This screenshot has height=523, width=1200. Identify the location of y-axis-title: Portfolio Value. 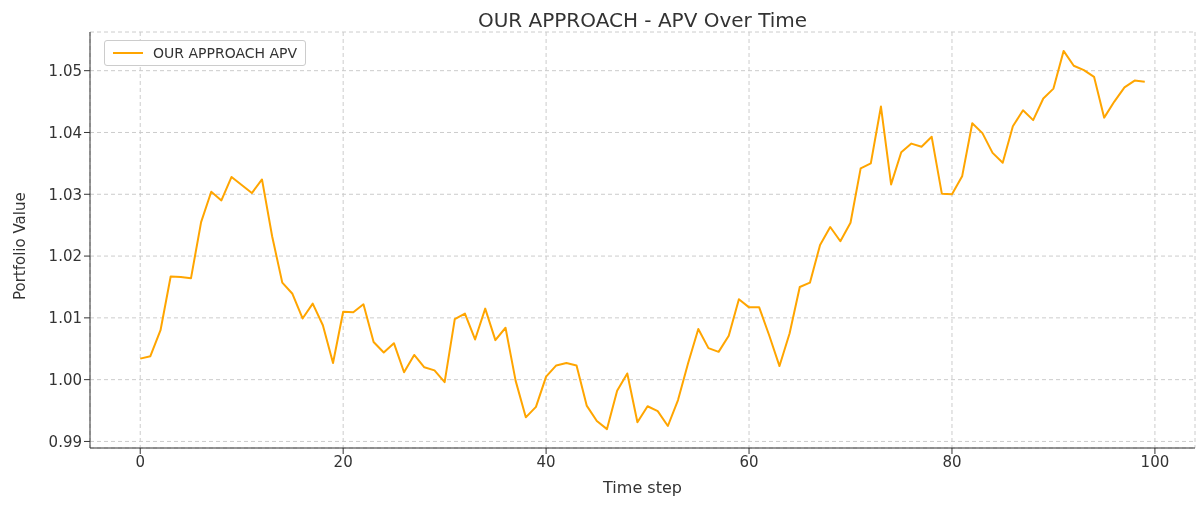
(20, 246).